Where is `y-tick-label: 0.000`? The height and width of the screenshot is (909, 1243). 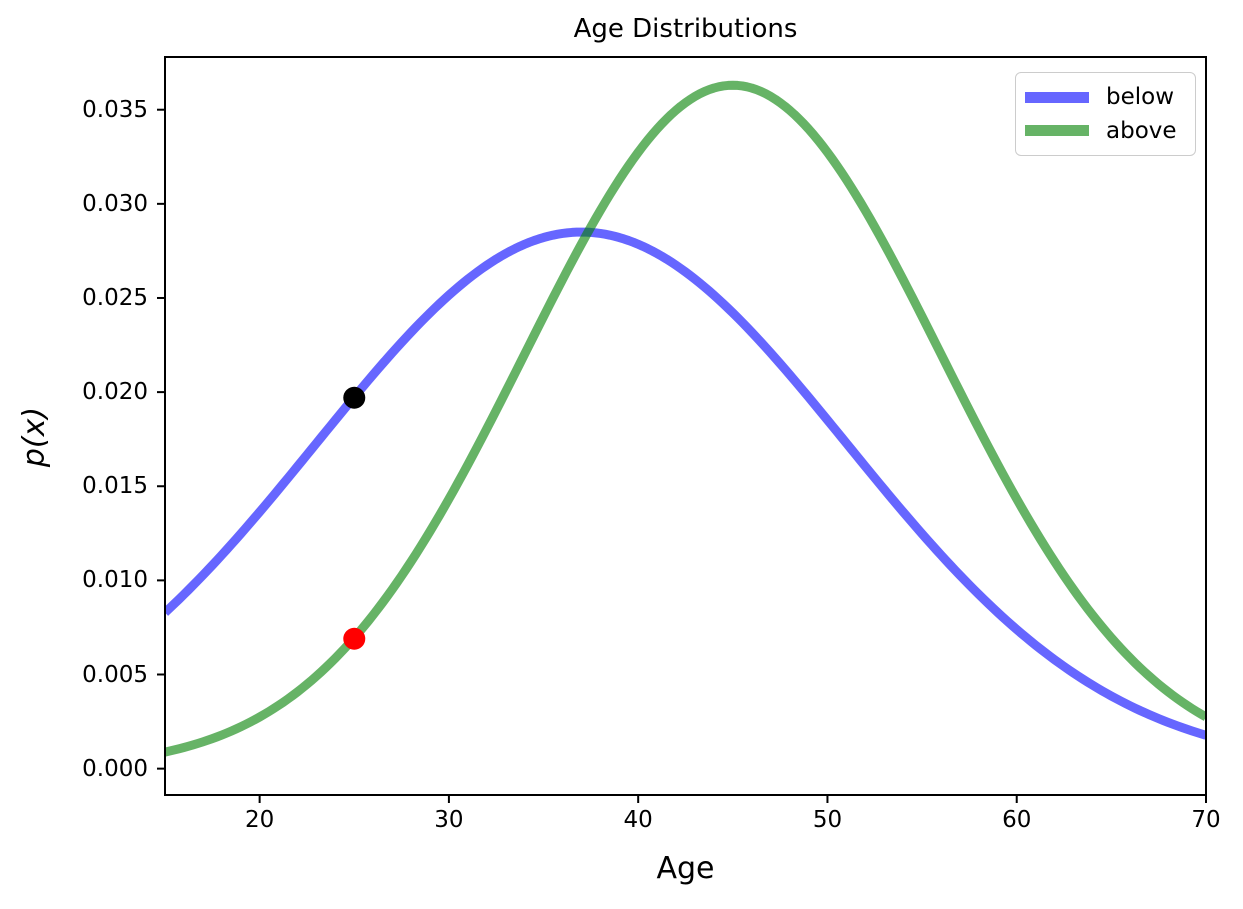
y-tick-label: 0.000 is located at coordinates (115, 768).